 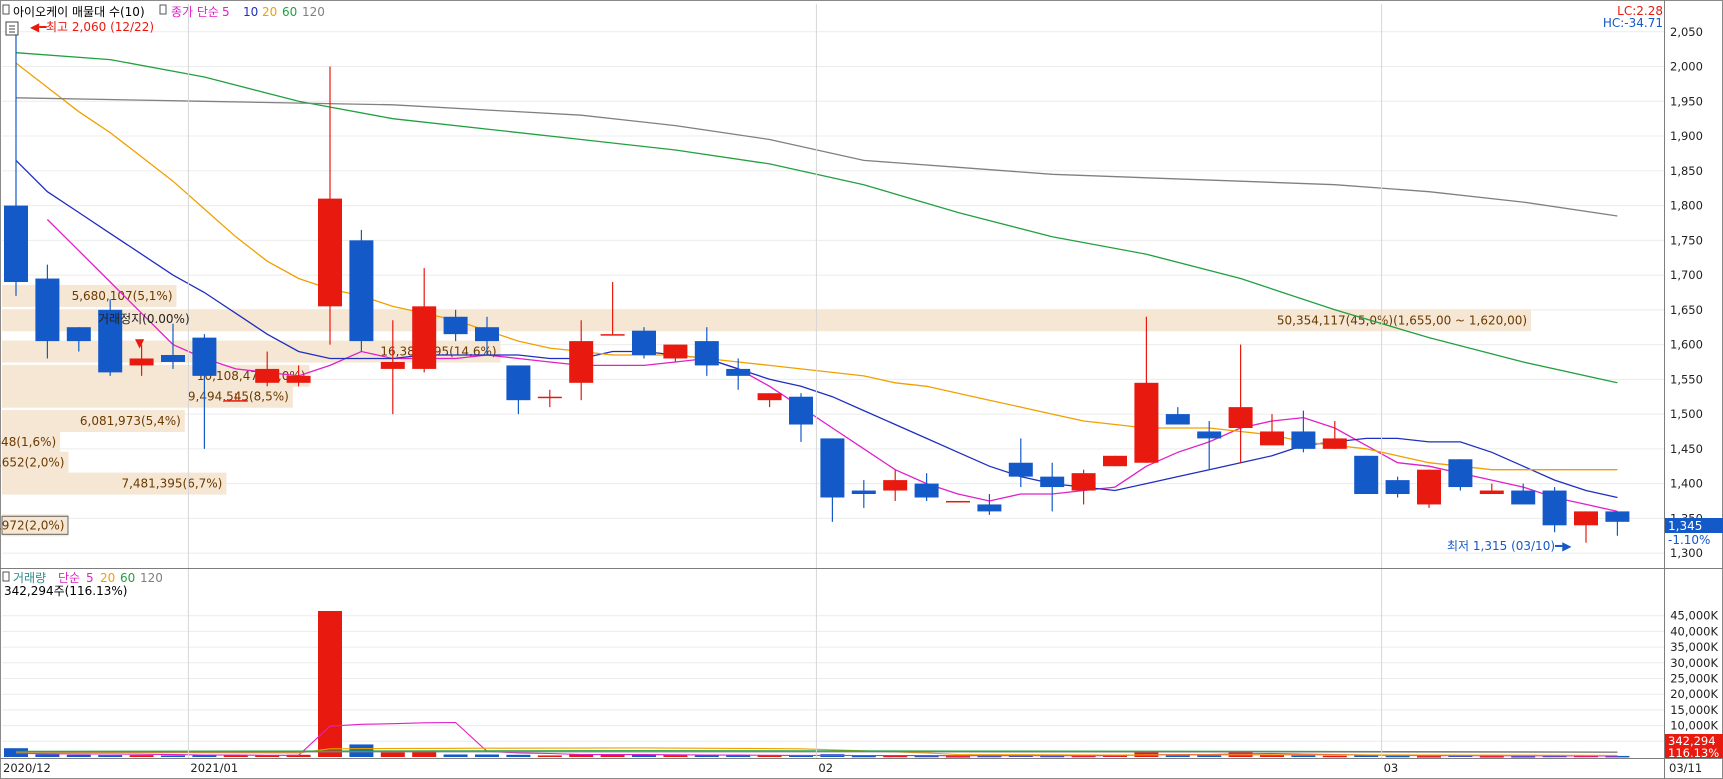 What do you see at coordinates (79, 12) in the screenshot?
I see `chart-title: 아이오케이 매물대 수(10)` at bounding box center [79, 12].